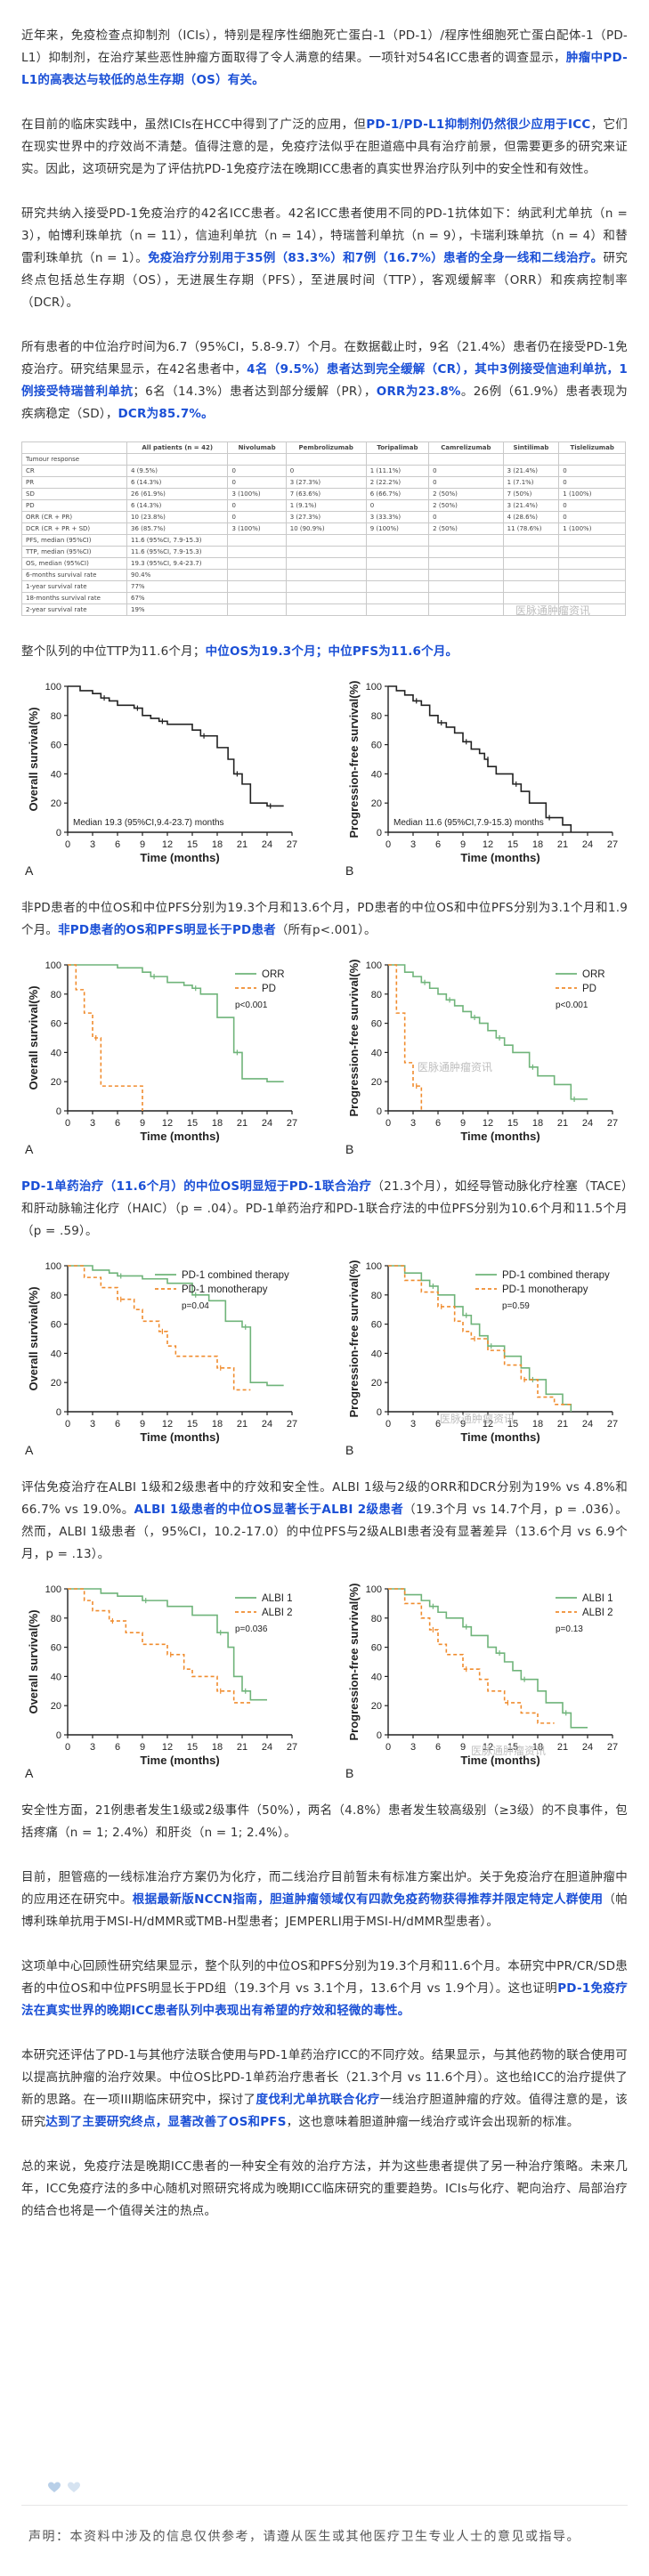 Image resolution: width=649 pixels, height=2576 pixels. I want to click on table-cell: 19%, so click(177, 609).